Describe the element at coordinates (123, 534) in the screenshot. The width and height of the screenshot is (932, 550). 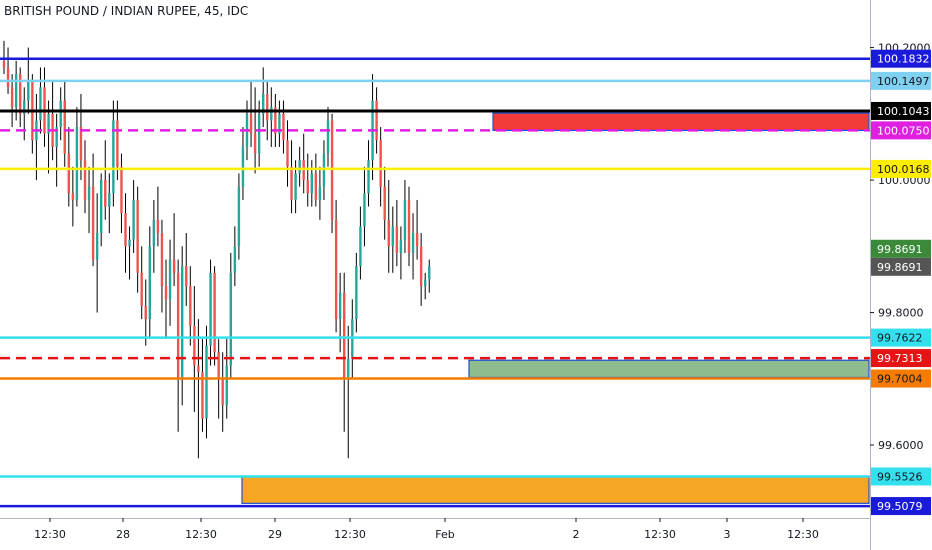
I see `x-tick-label: 28` at that location.